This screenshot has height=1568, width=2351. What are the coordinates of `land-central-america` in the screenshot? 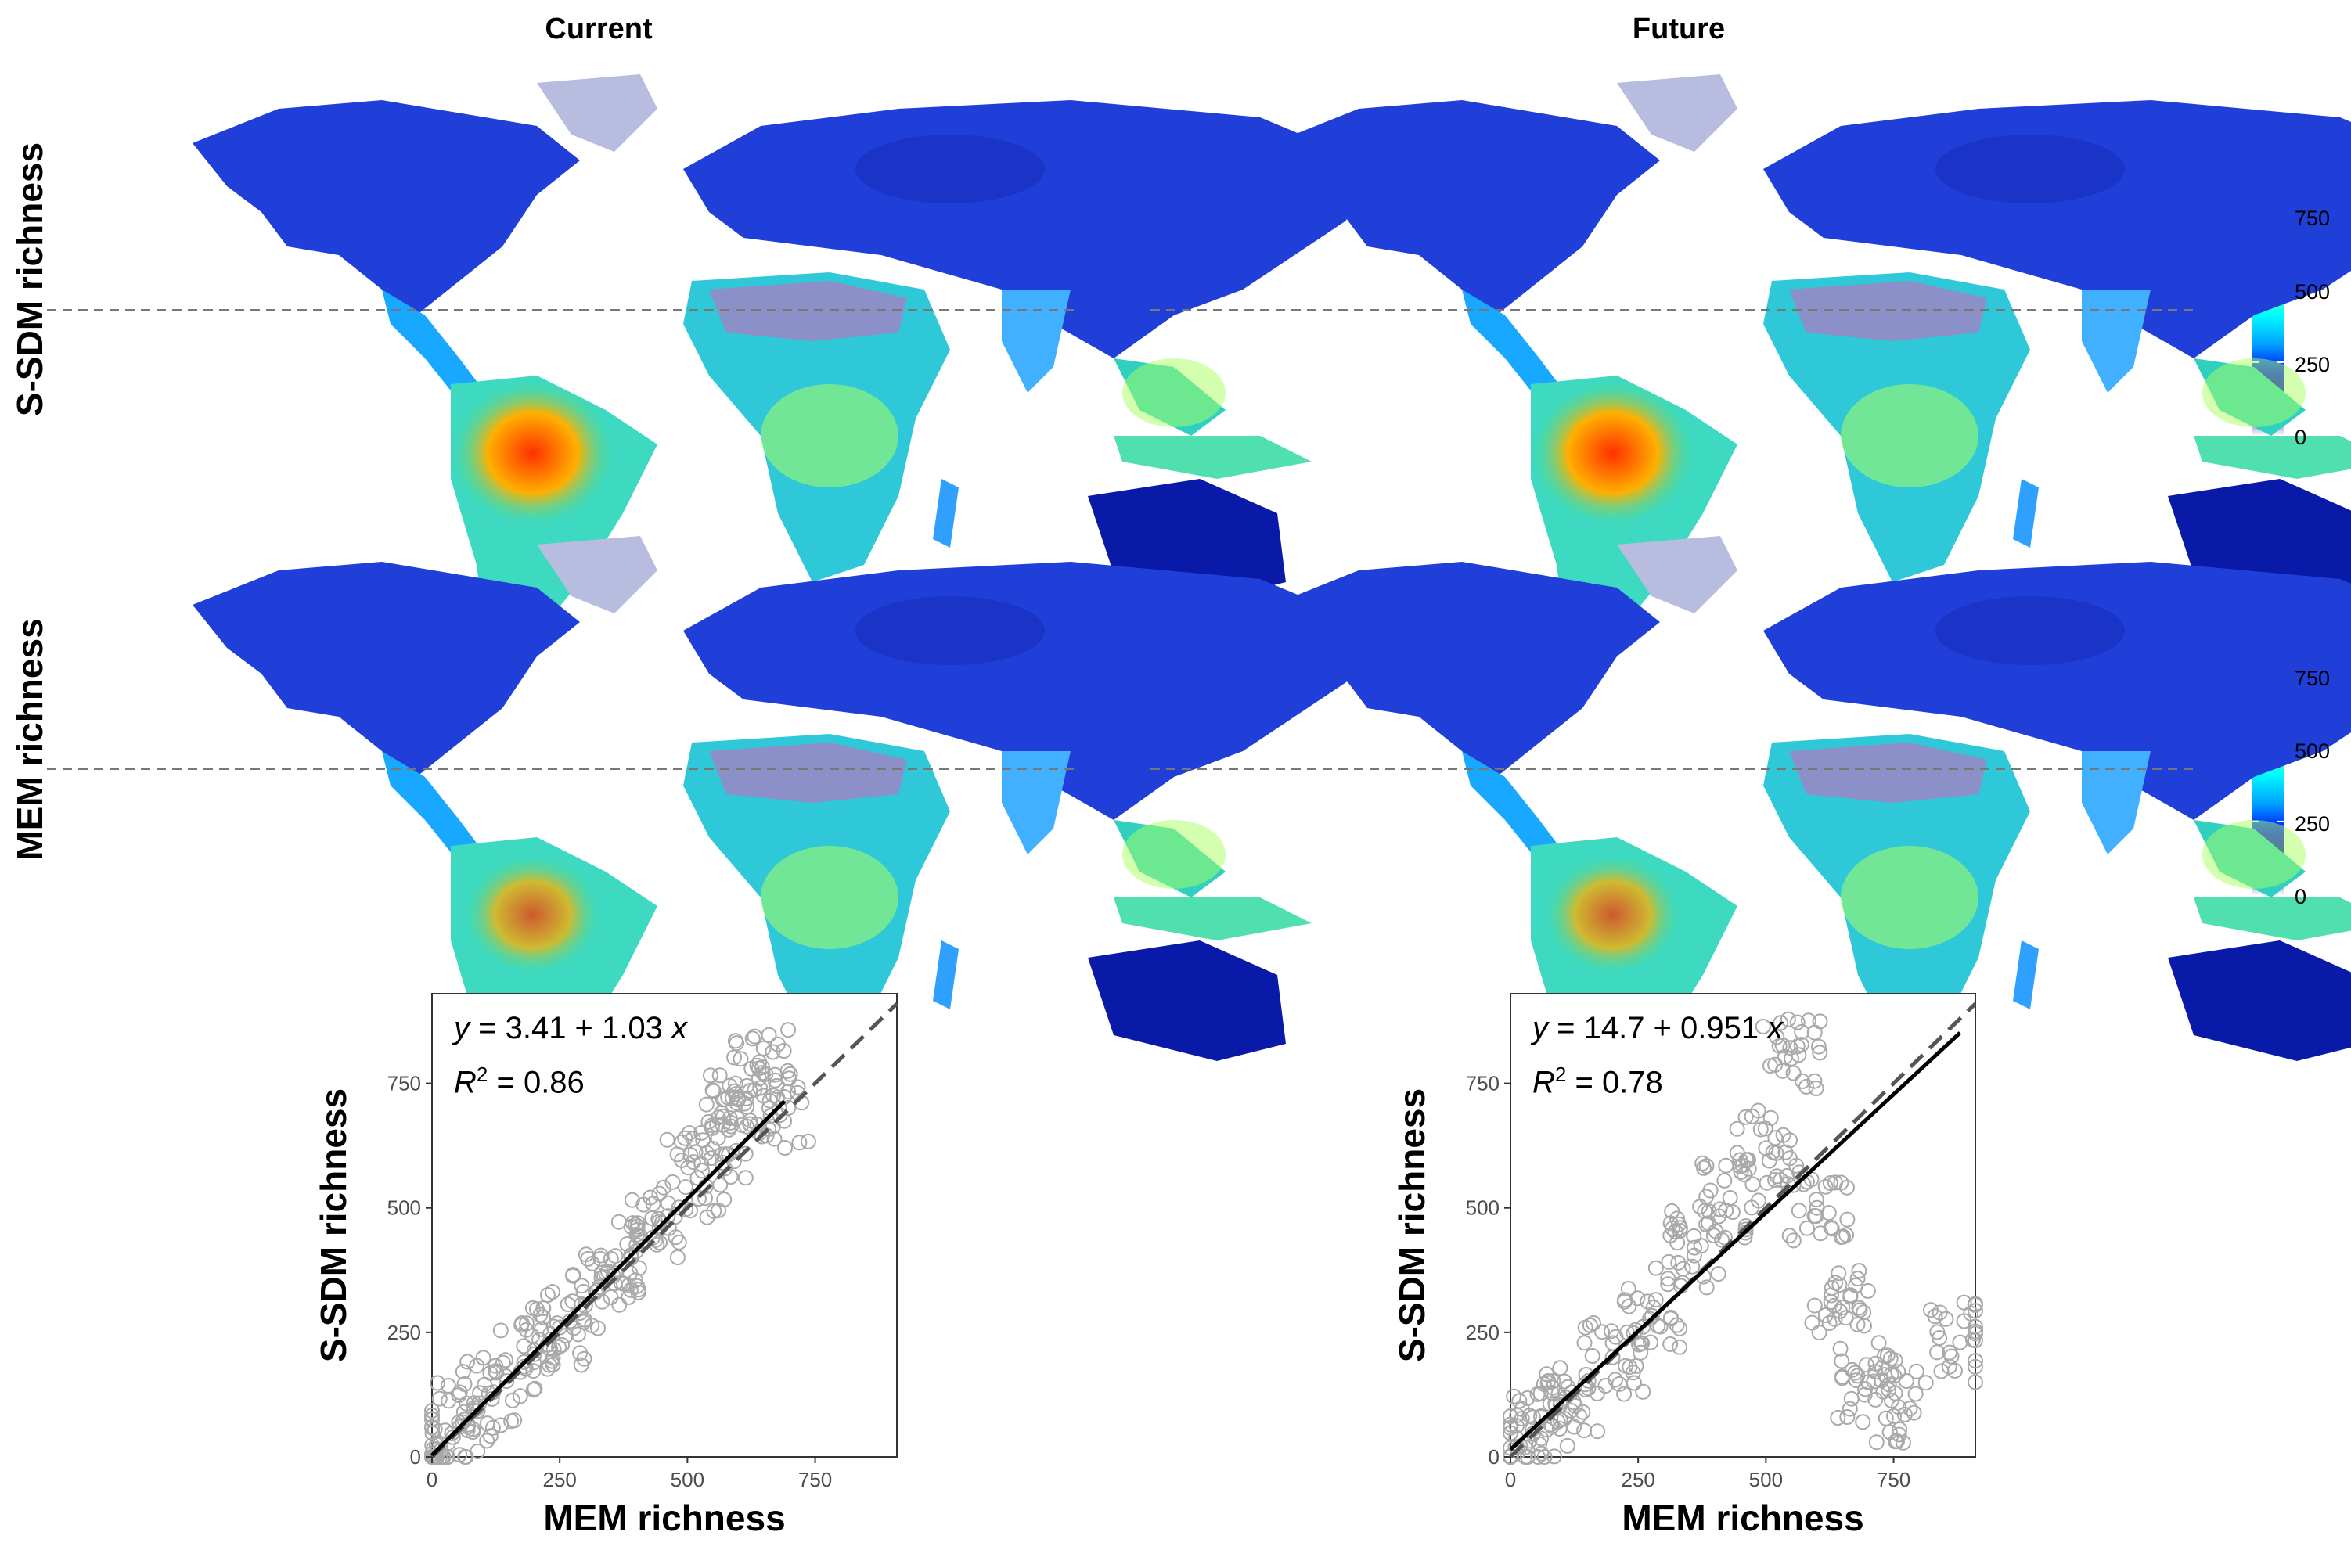 It's located at (433, 346).